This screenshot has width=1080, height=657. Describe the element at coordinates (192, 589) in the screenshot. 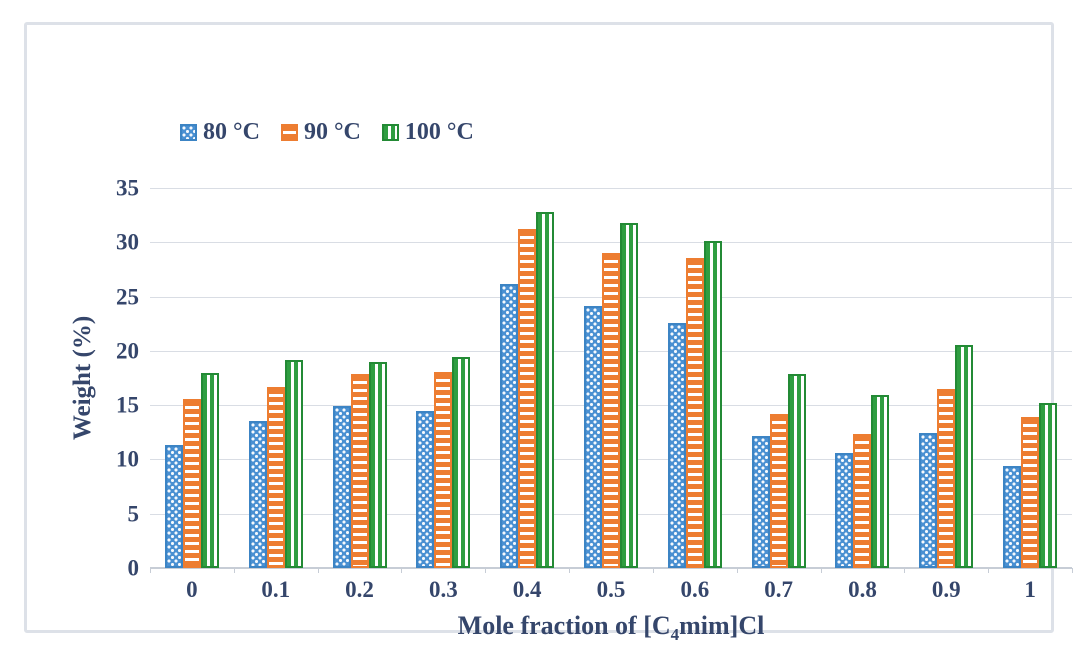

I see `x-axis-tick-label-0: 0` at that location.